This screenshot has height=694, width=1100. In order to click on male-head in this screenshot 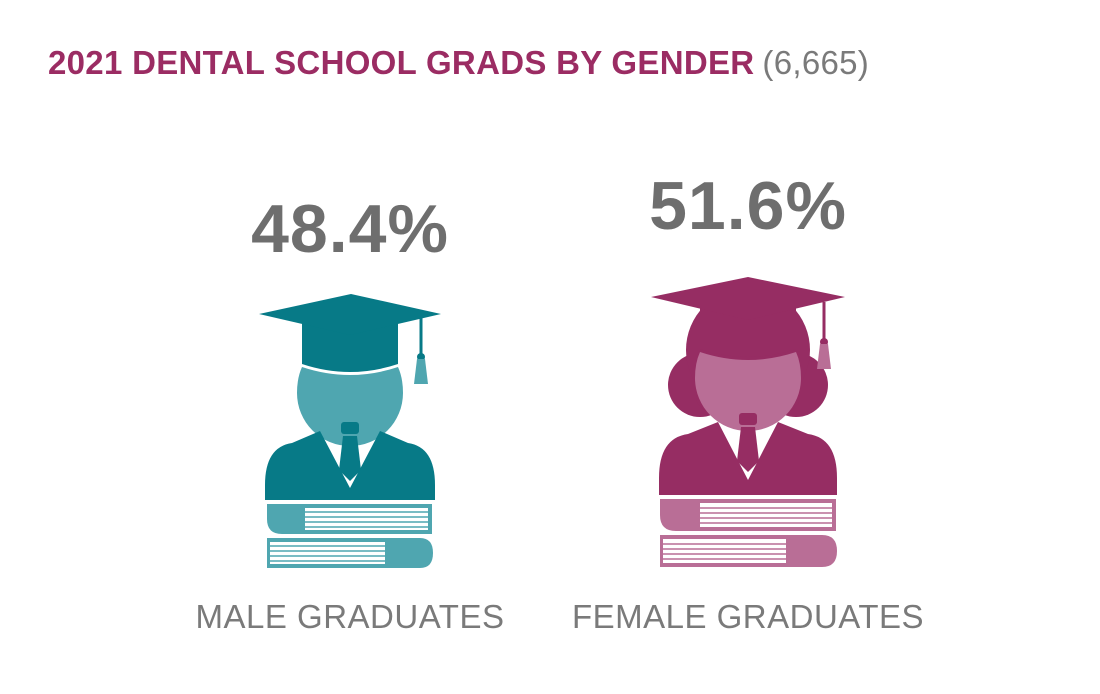, I will do `click(350, 406)`.